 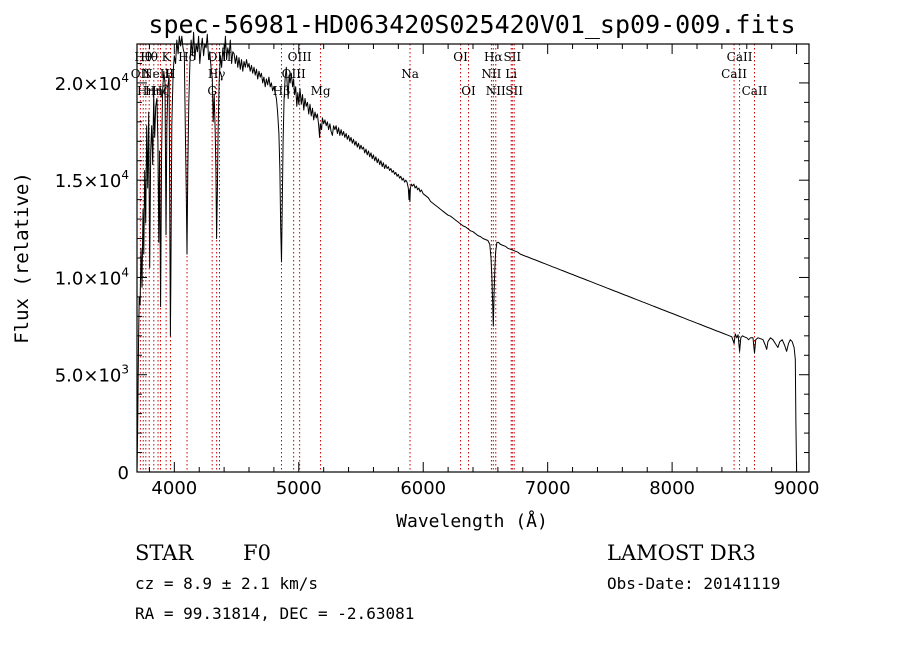 What do you see at coordinates (321, 91) in the screenshot?
I see `line-marker-label-16: Mg` at bounding box center [321, 91].